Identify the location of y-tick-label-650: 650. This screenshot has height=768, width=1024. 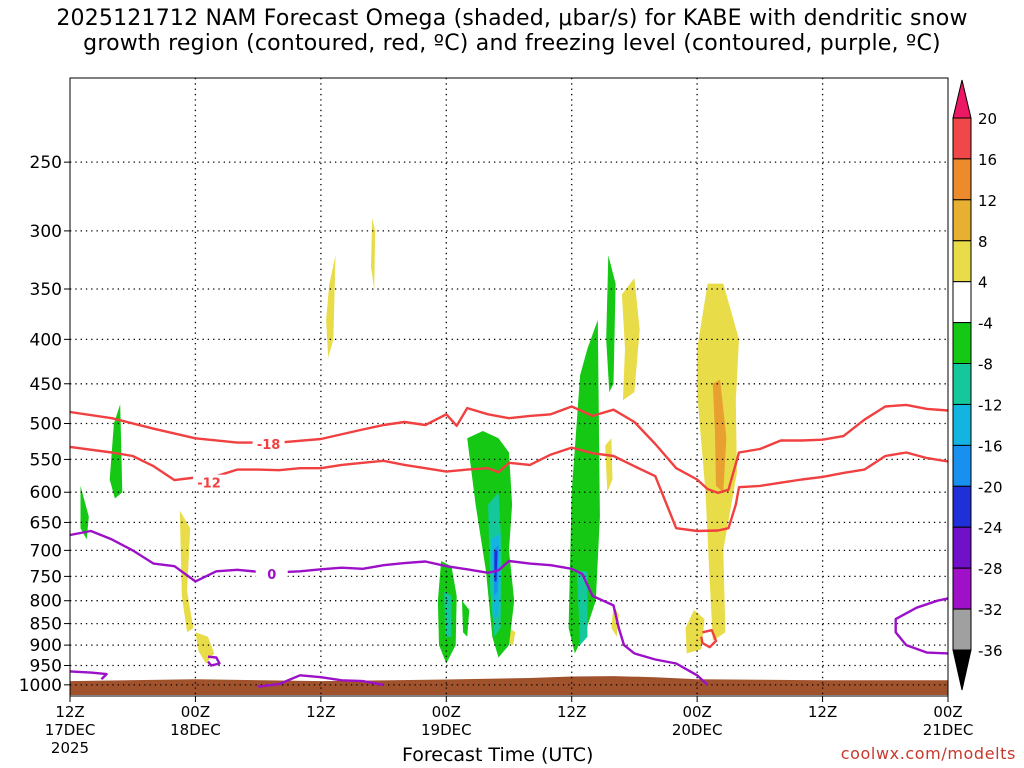
(46, 523).